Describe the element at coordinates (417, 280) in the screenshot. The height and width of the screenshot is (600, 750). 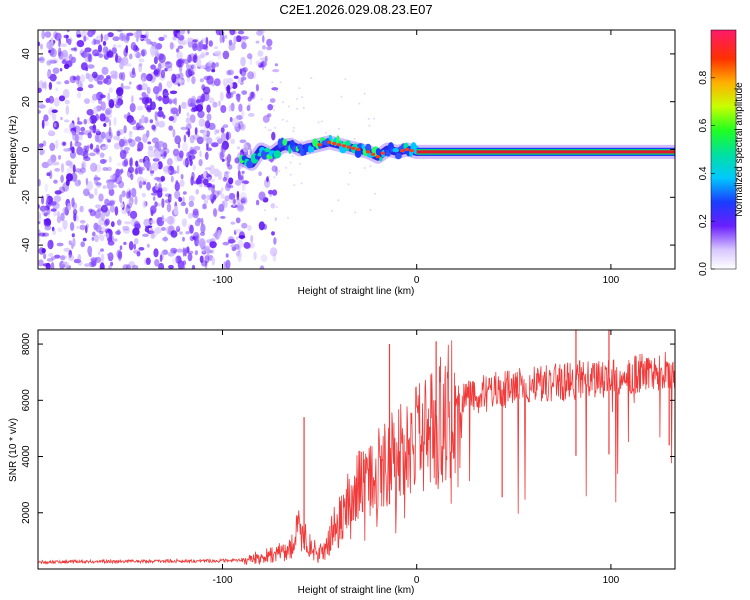
I see `spectrogram-x-tick-label: 0` at that location.